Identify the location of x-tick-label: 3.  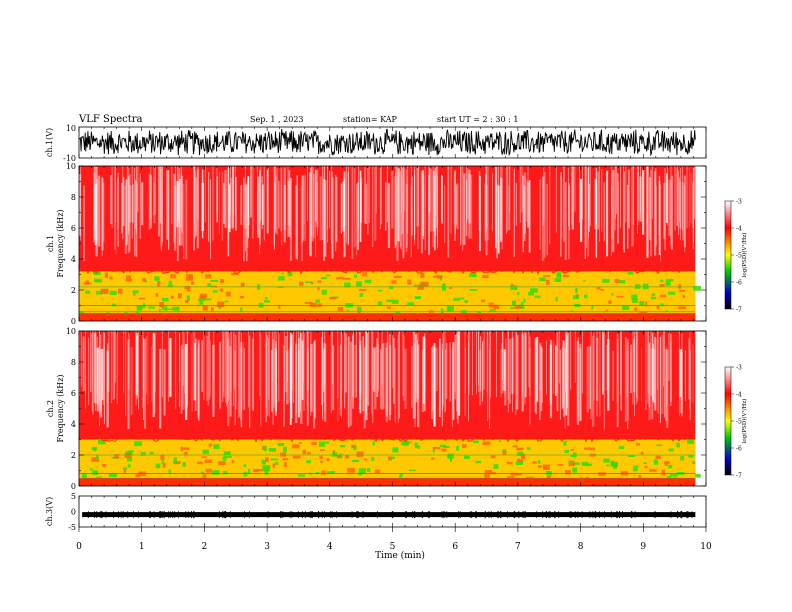
(267, 547).